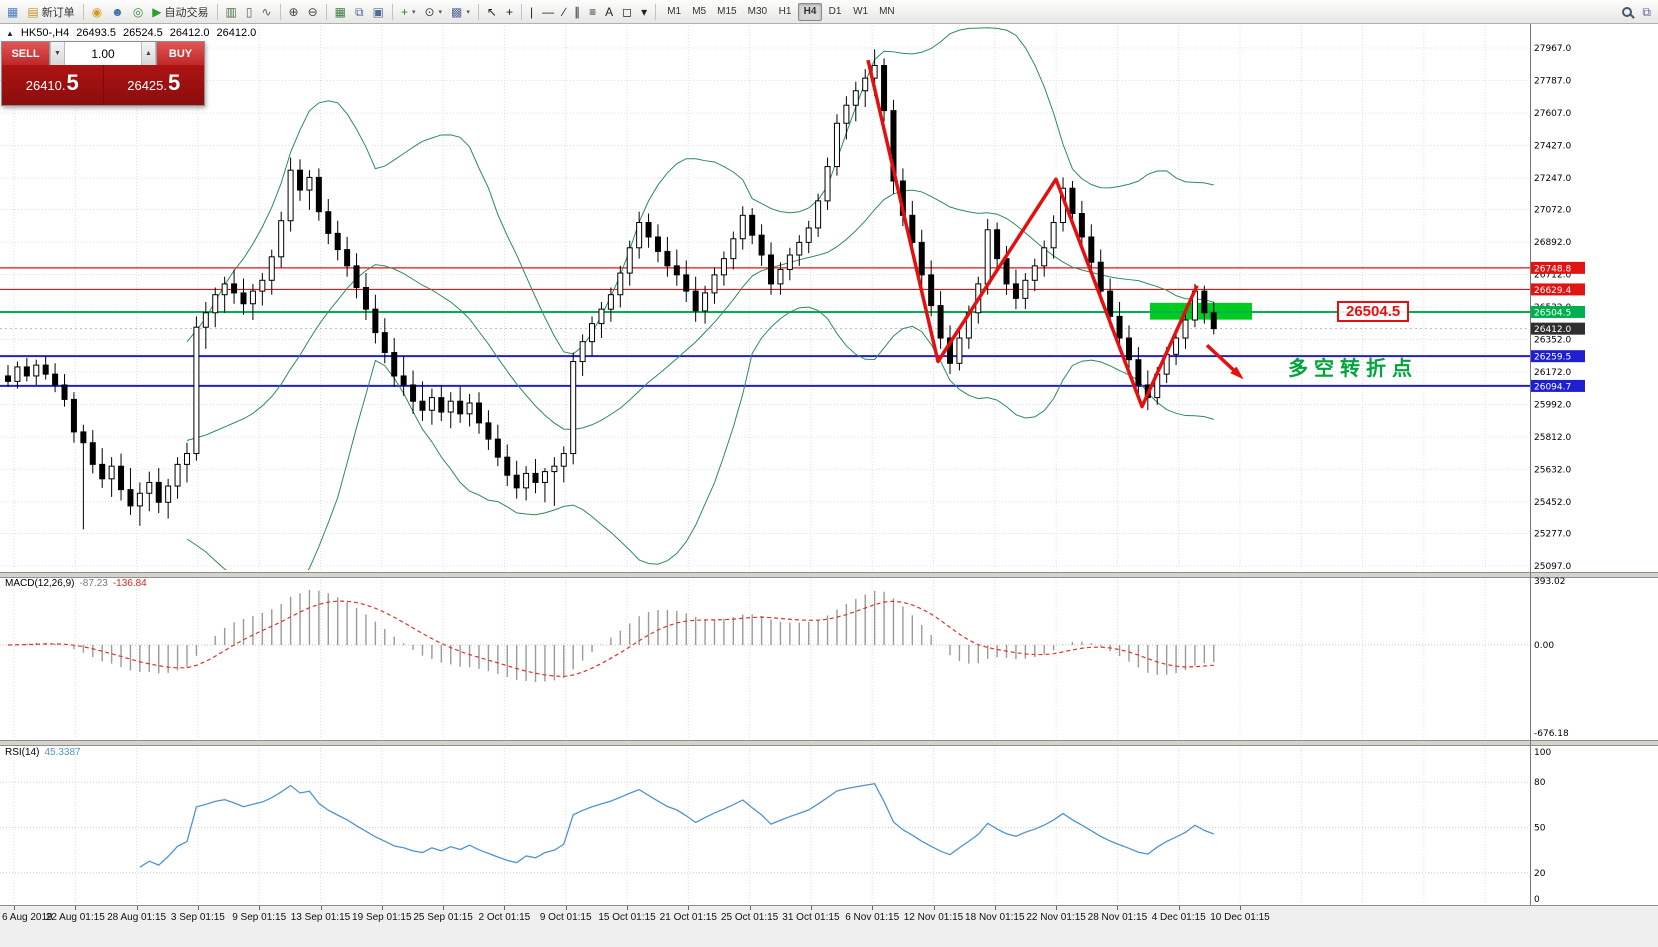 The width and height of the screenshot is (1658, 947). What do you see at coordinates (1552, 470) in the screenshot?
I see `price-scale-label: 25632.0` at bounding box center [1552, 470].